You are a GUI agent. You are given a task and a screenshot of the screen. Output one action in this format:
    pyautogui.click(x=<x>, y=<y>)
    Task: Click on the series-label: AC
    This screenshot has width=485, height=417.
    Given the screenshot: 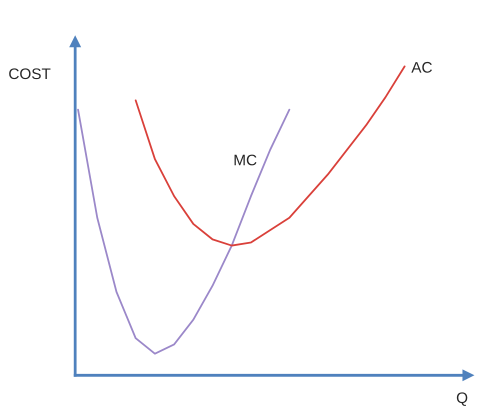 What is the action you would take?
    pyautogui.click(x=421, y=67)
    